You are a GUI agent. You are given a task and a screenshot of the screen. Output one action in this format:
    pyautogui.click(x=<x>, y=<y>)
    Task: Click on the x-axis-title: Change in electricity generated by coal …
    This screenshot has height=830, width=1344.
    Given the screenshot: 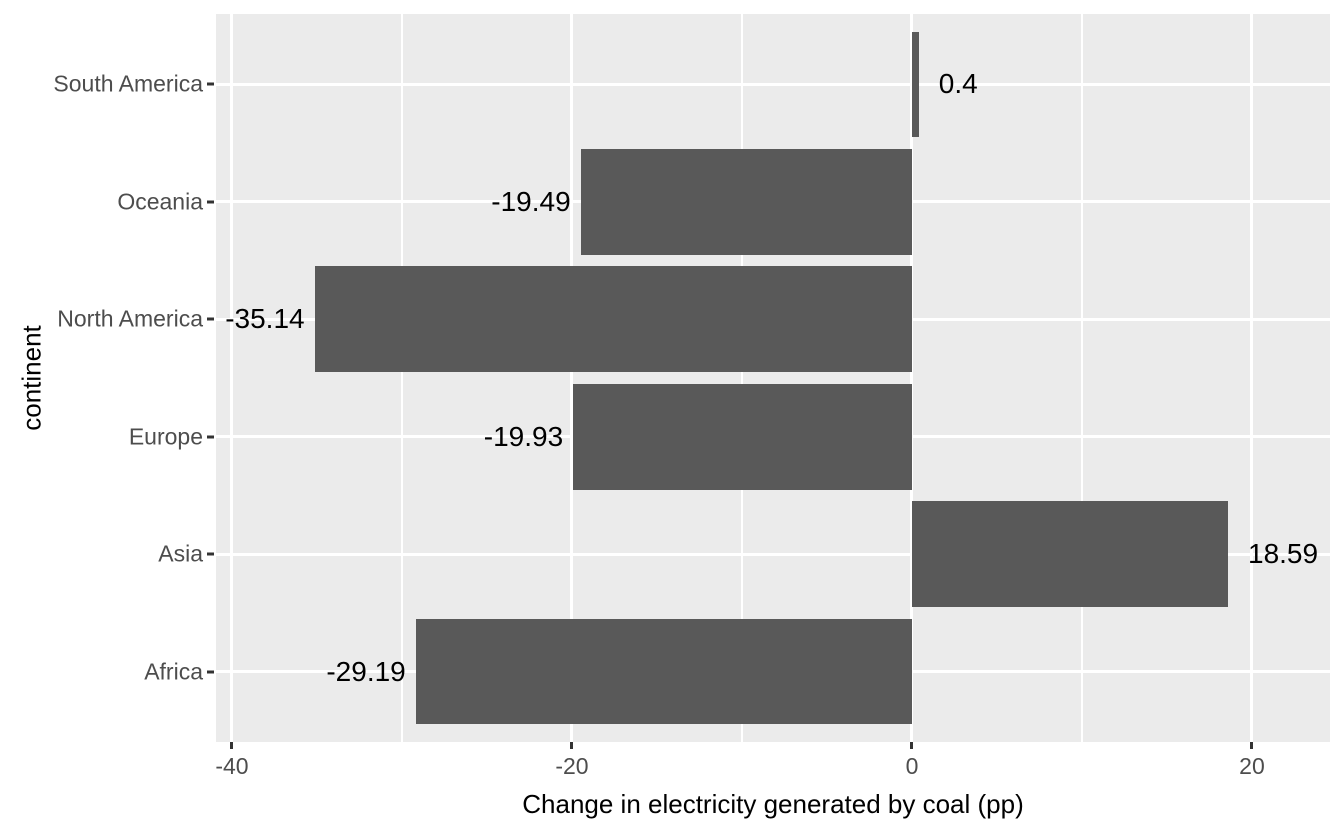 What is the action you would take?
    pyautogui.click(x=773, y=804)
    